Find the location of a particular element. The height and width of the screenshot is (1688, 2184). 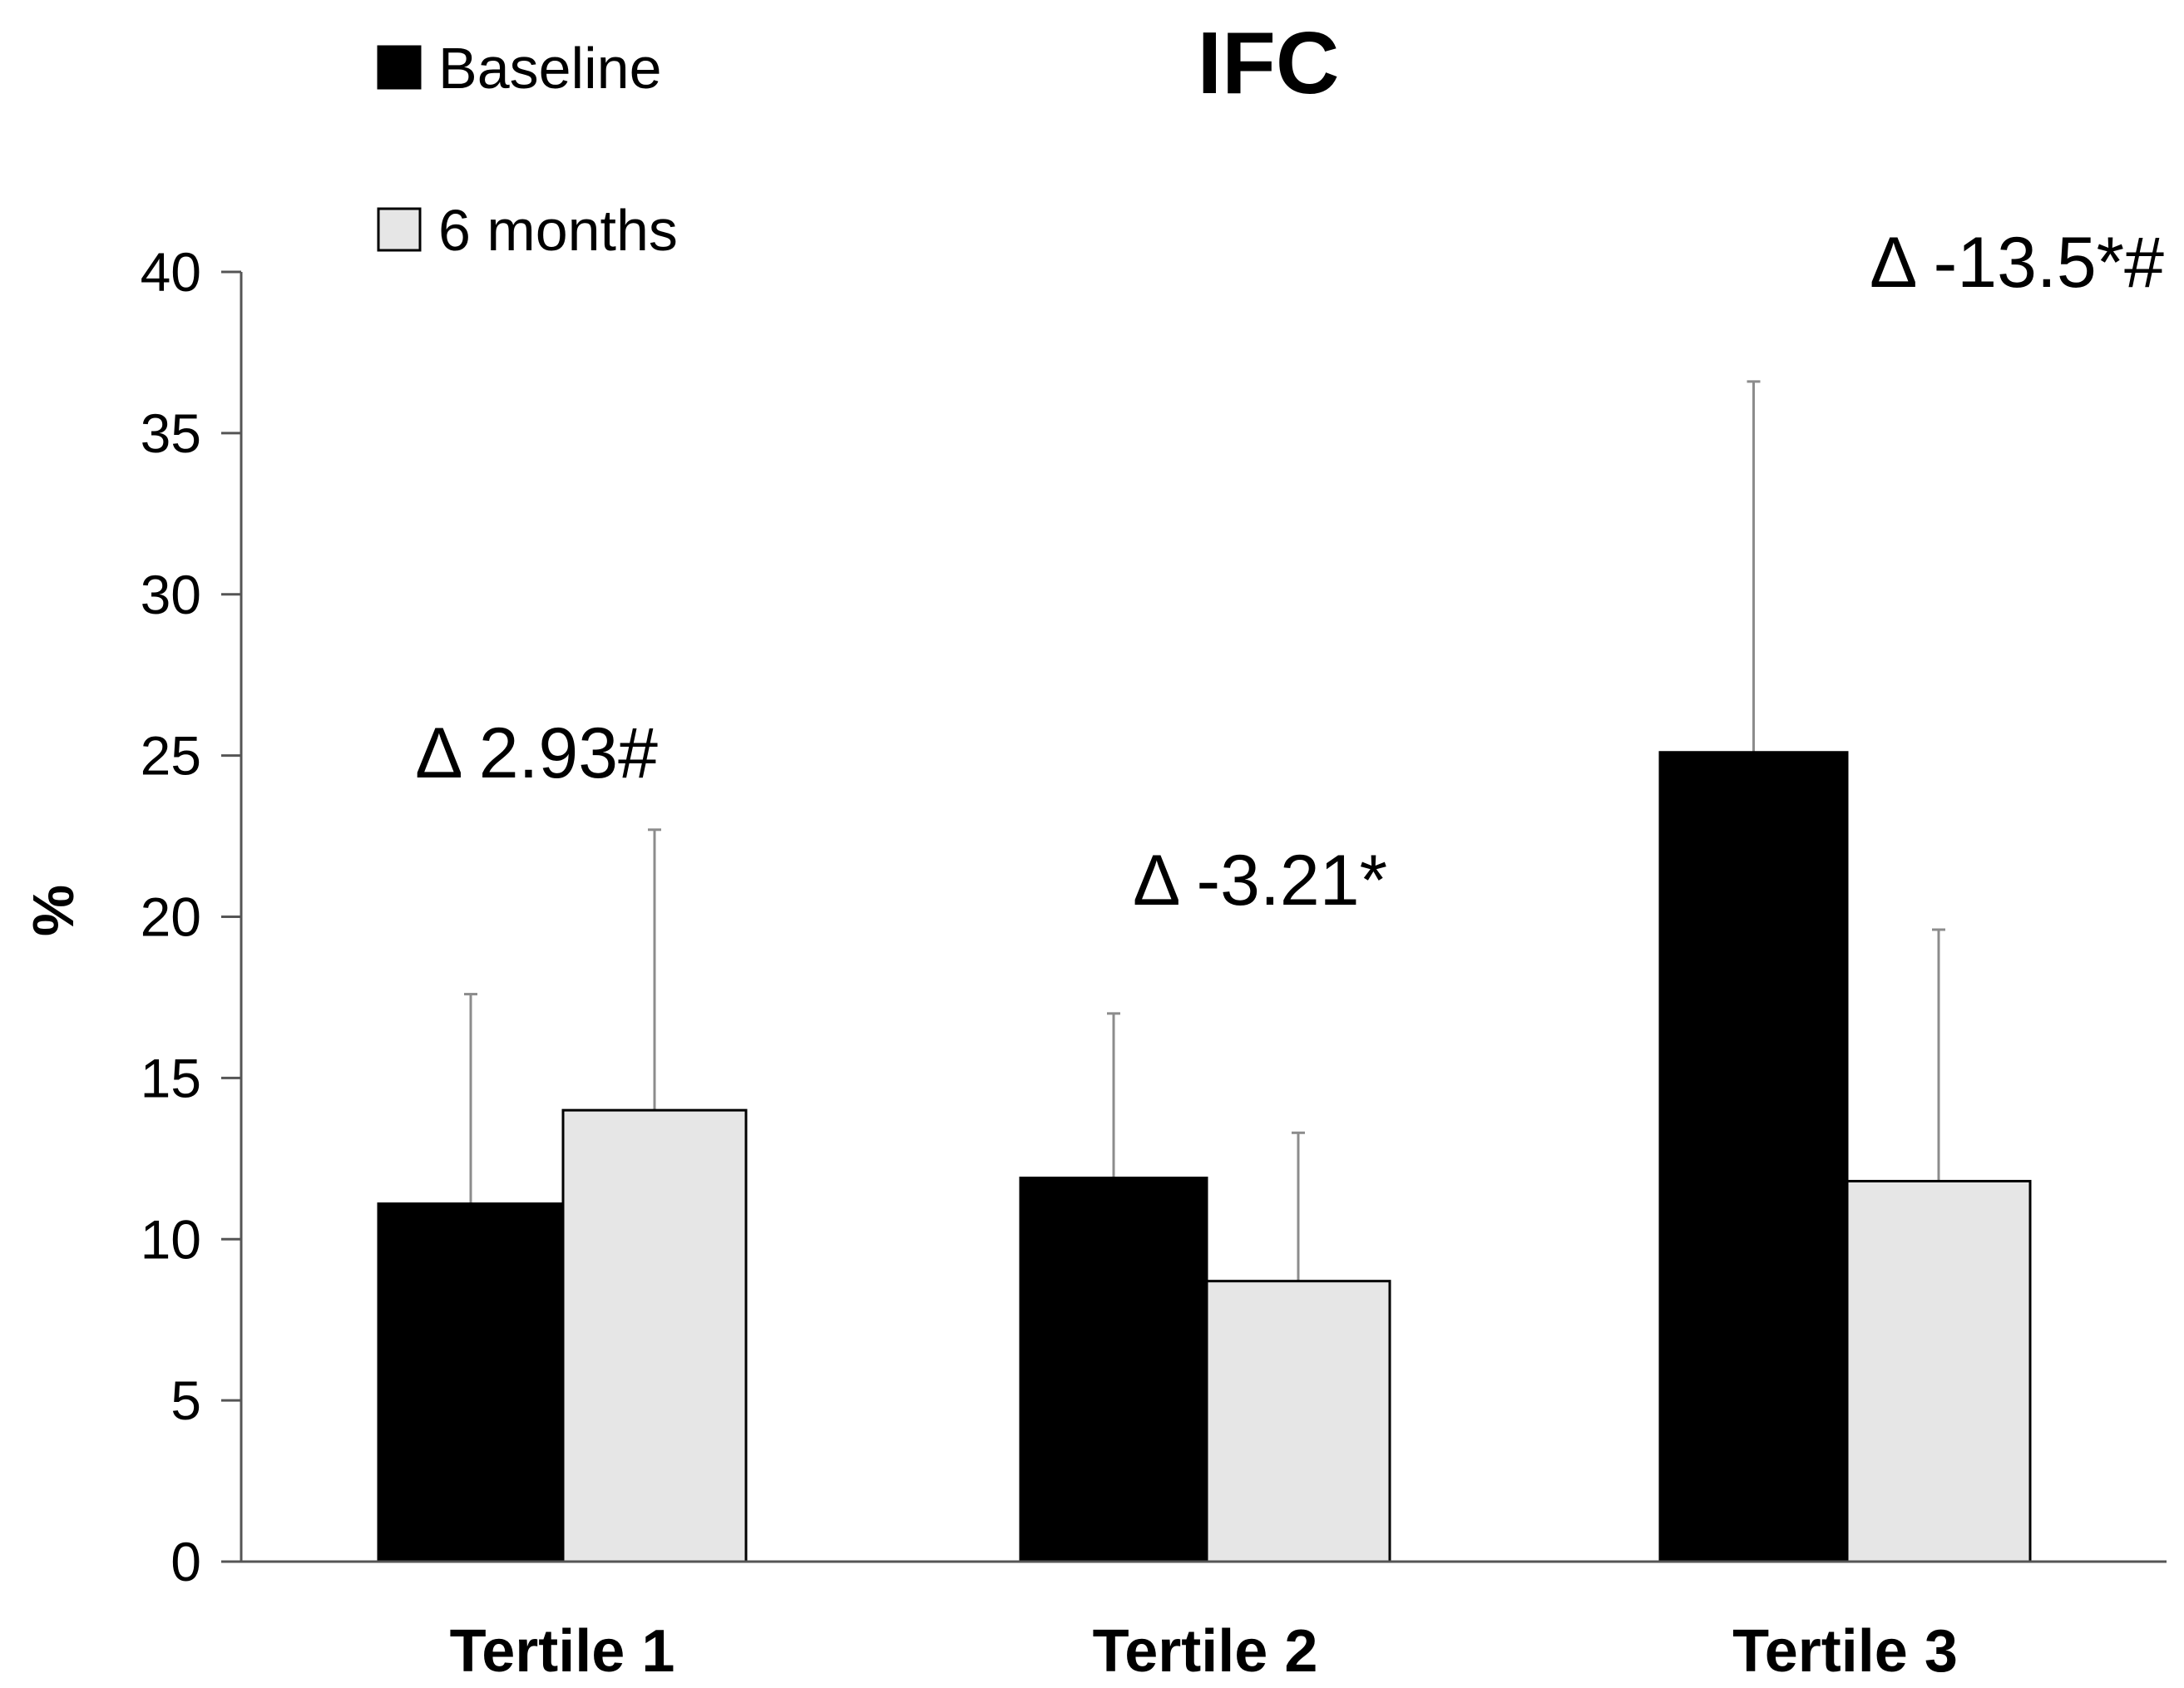

y-tick-label: 10 is located at coordinates (171, 1239).